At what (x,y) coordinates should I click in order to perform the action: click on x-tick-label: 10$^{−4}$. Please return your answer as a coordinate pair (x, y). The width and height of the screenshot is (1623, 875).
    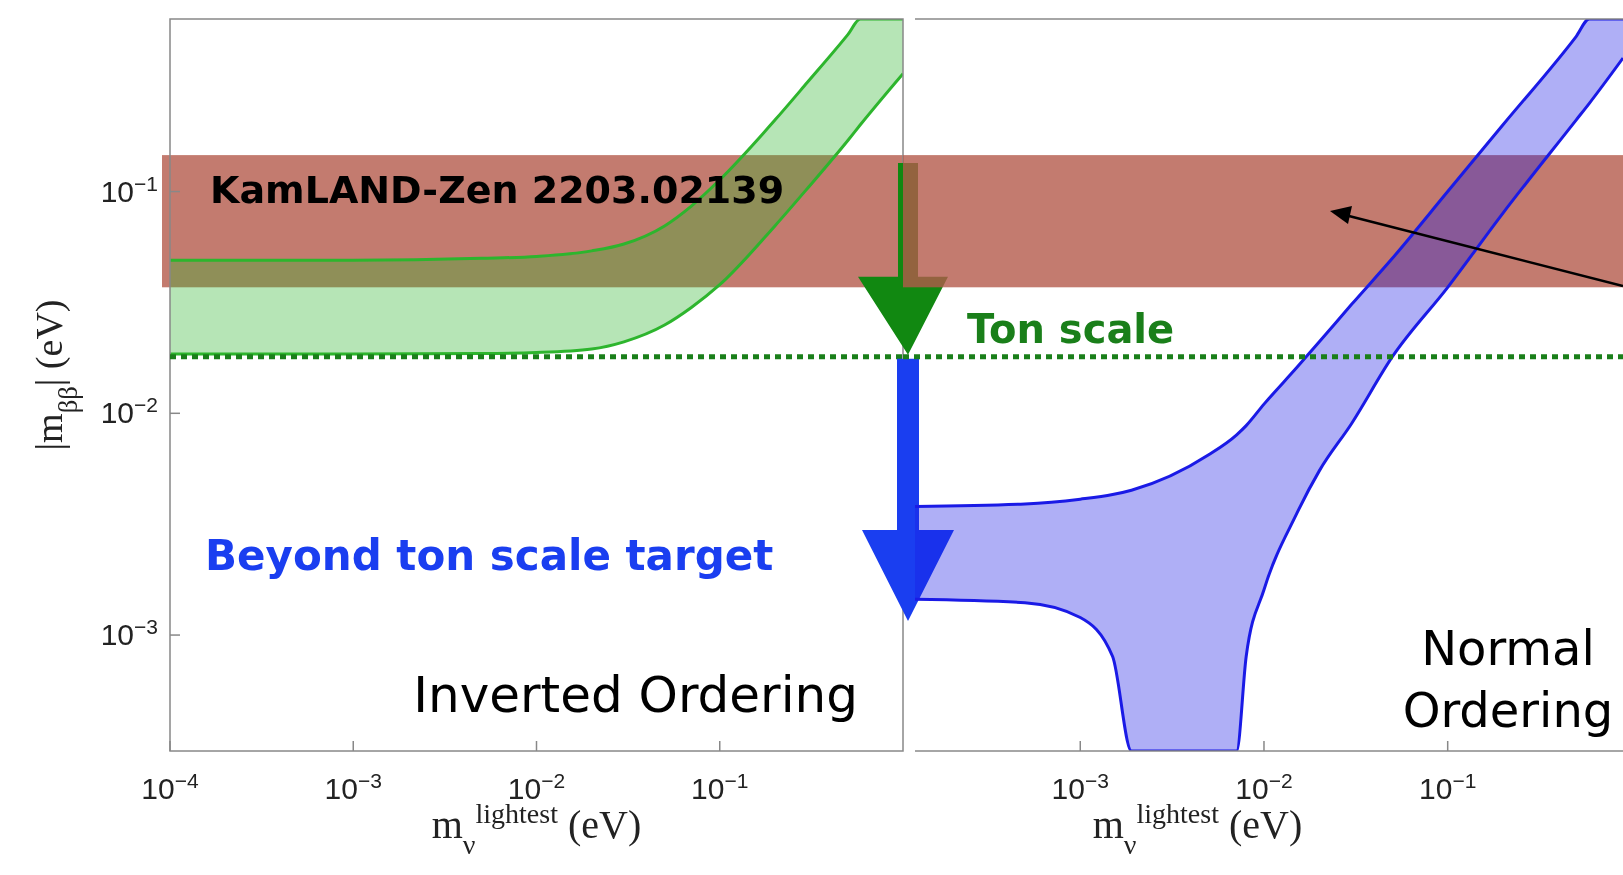
    Looking at the image, I should click on (170, 786).